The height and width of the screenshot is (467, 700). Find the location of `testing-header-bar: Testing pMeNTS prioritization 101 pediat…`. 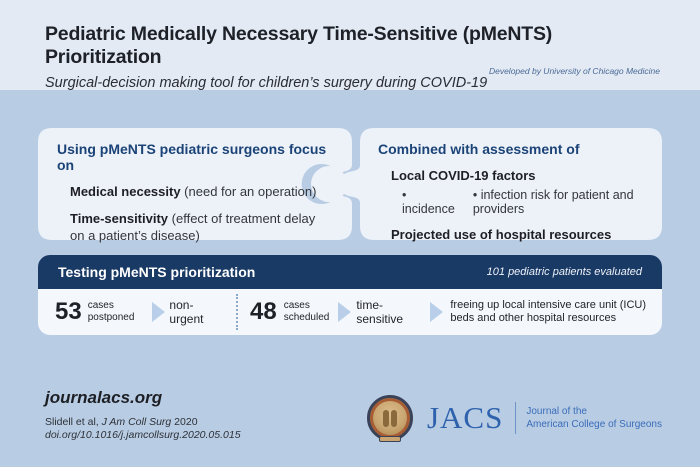

testing-header-bar: Testing pMeNTS prioritization 101 pediat… is located at coordinates (350, 272).